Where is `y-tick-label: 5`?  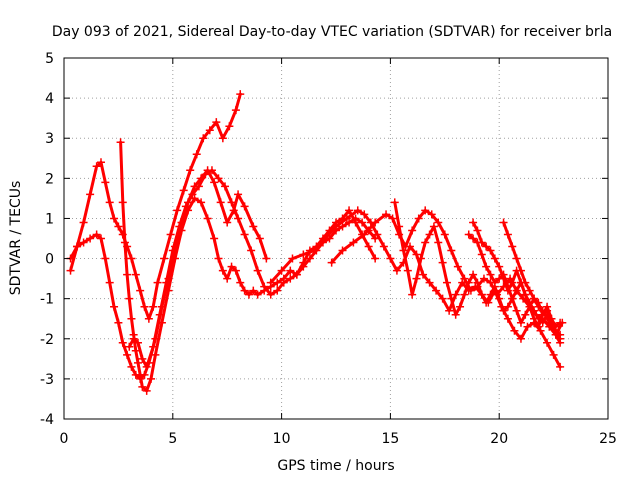 y-tick-label: 5 is located at coordinates (49, 59).